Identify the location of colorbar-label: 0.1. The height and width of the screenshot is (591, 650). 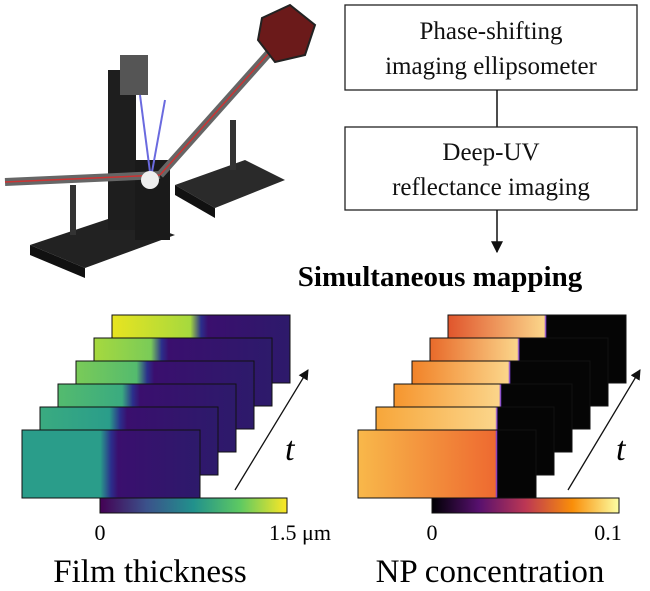
(608, 532).